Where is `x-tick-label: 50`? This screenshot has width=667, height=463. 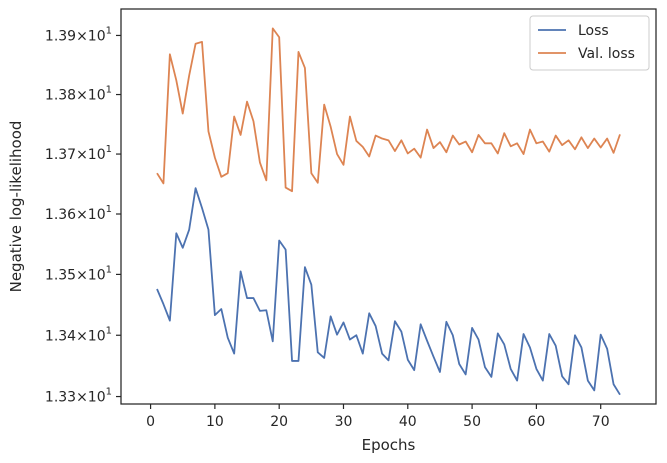 x-tick-label: 50 is located at coordinates (472, 422).